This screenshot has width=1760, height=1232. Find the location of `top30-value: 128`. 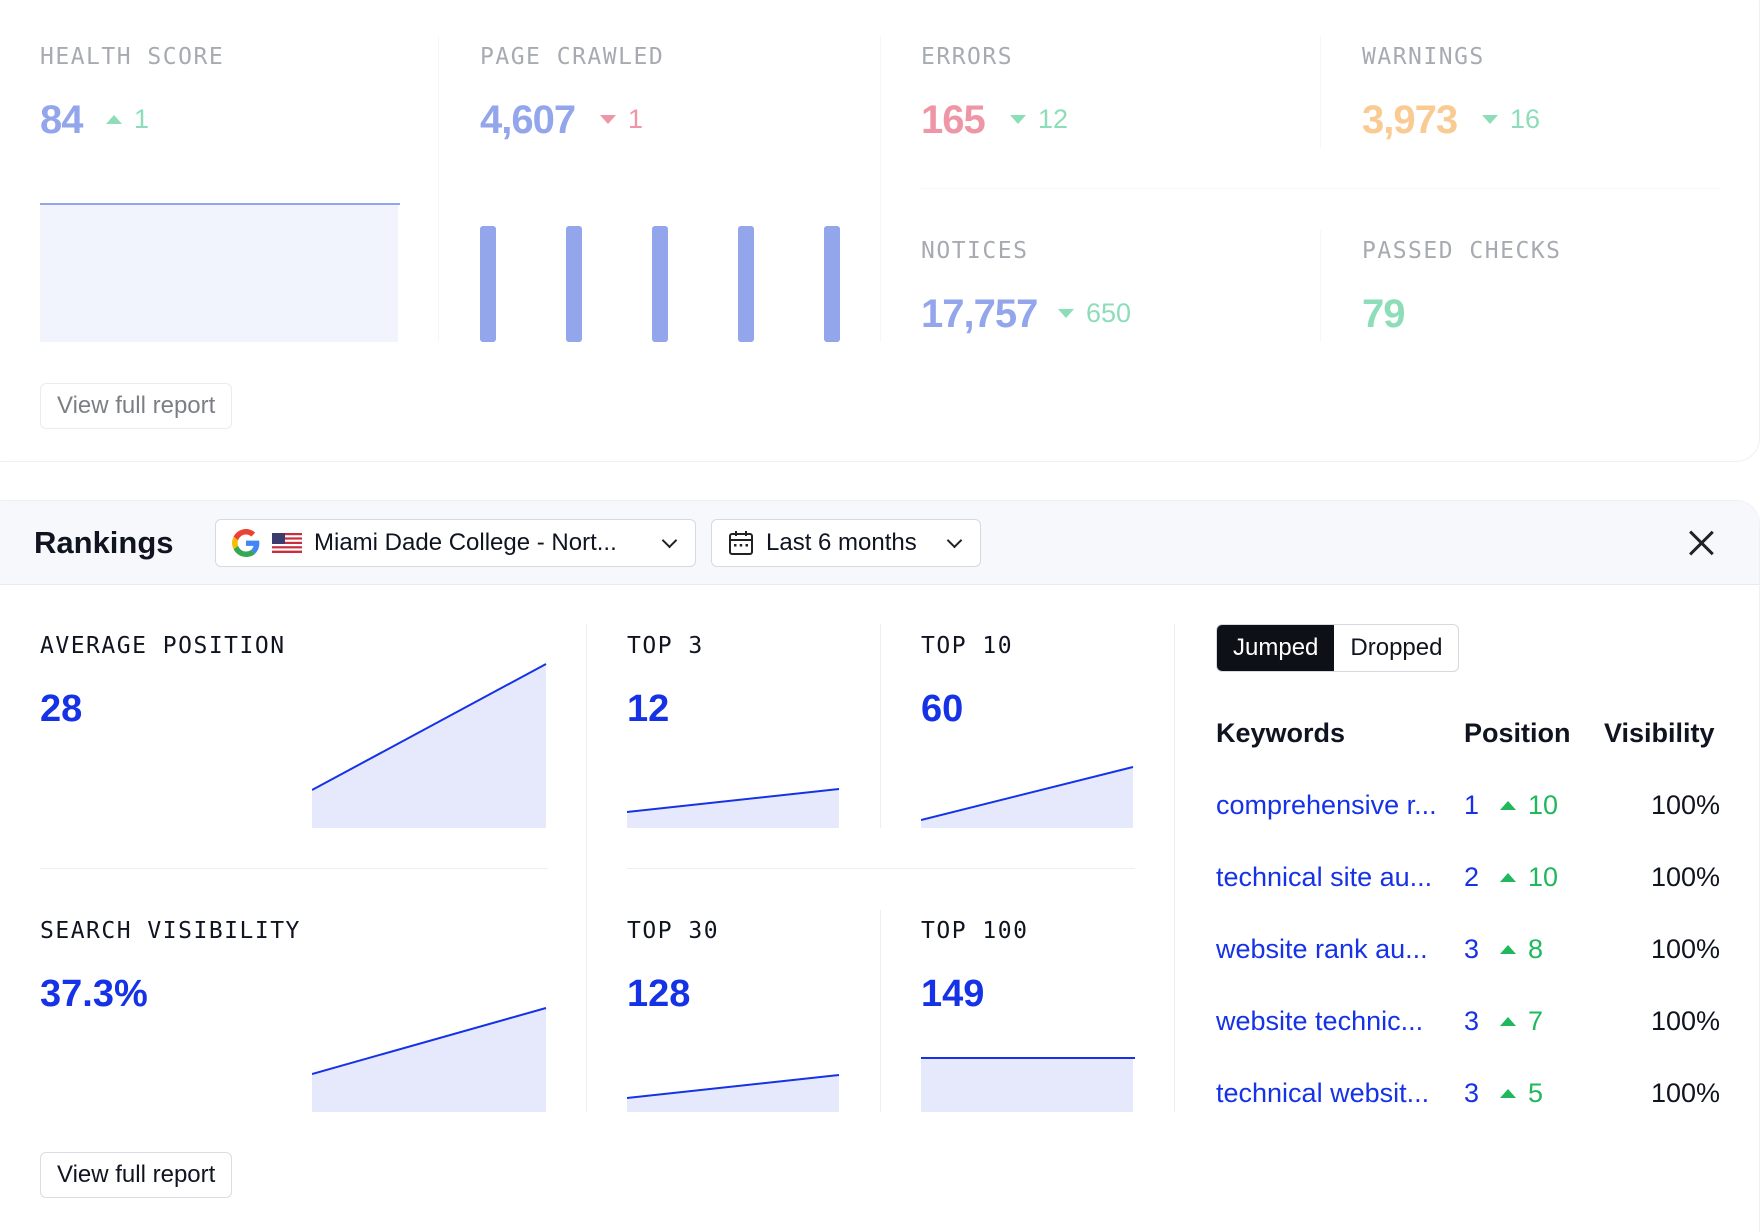

top30-value: 128 is located at coordinates (659, 994).